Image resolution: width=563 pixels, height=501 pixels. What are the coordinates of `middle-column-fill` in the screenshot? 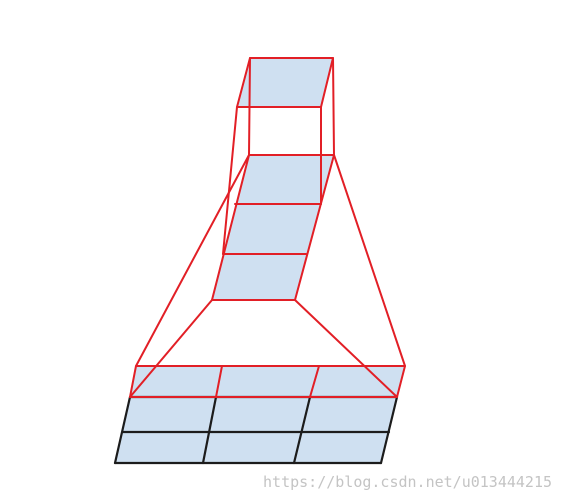 It's located at (273, 227).